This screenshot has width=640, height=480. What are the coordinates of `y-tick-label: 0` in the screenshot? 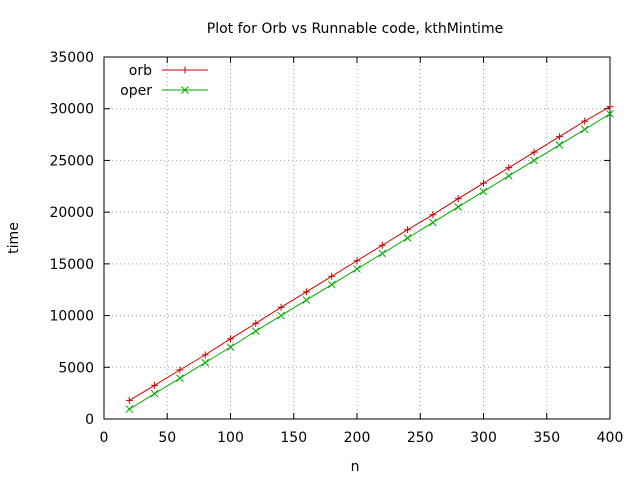 It's located at (89, 420).